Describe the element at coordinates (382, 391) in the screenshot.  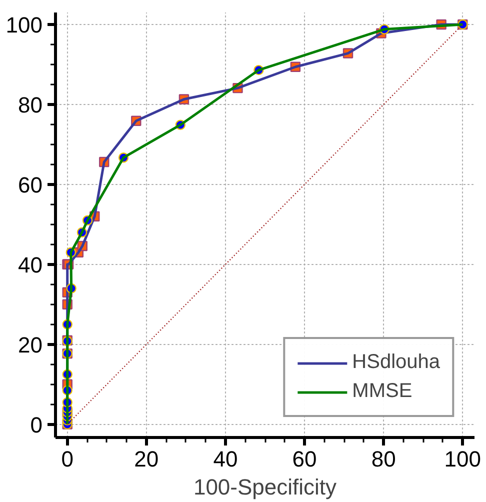
I see `legend-label: MMSE` at that location.